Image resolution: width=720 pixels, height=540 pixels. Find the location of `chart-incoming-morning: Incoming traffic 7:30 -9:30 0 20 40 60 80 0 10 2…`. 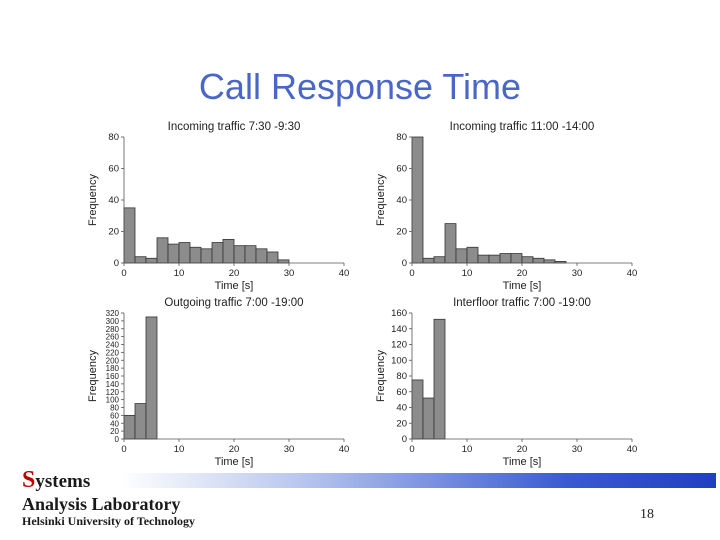

chart-incoming-morning: Incoming traffic 7:30 -9:30 0 20 40 60 80 0 10 2… is located at coordinates (218, 206).